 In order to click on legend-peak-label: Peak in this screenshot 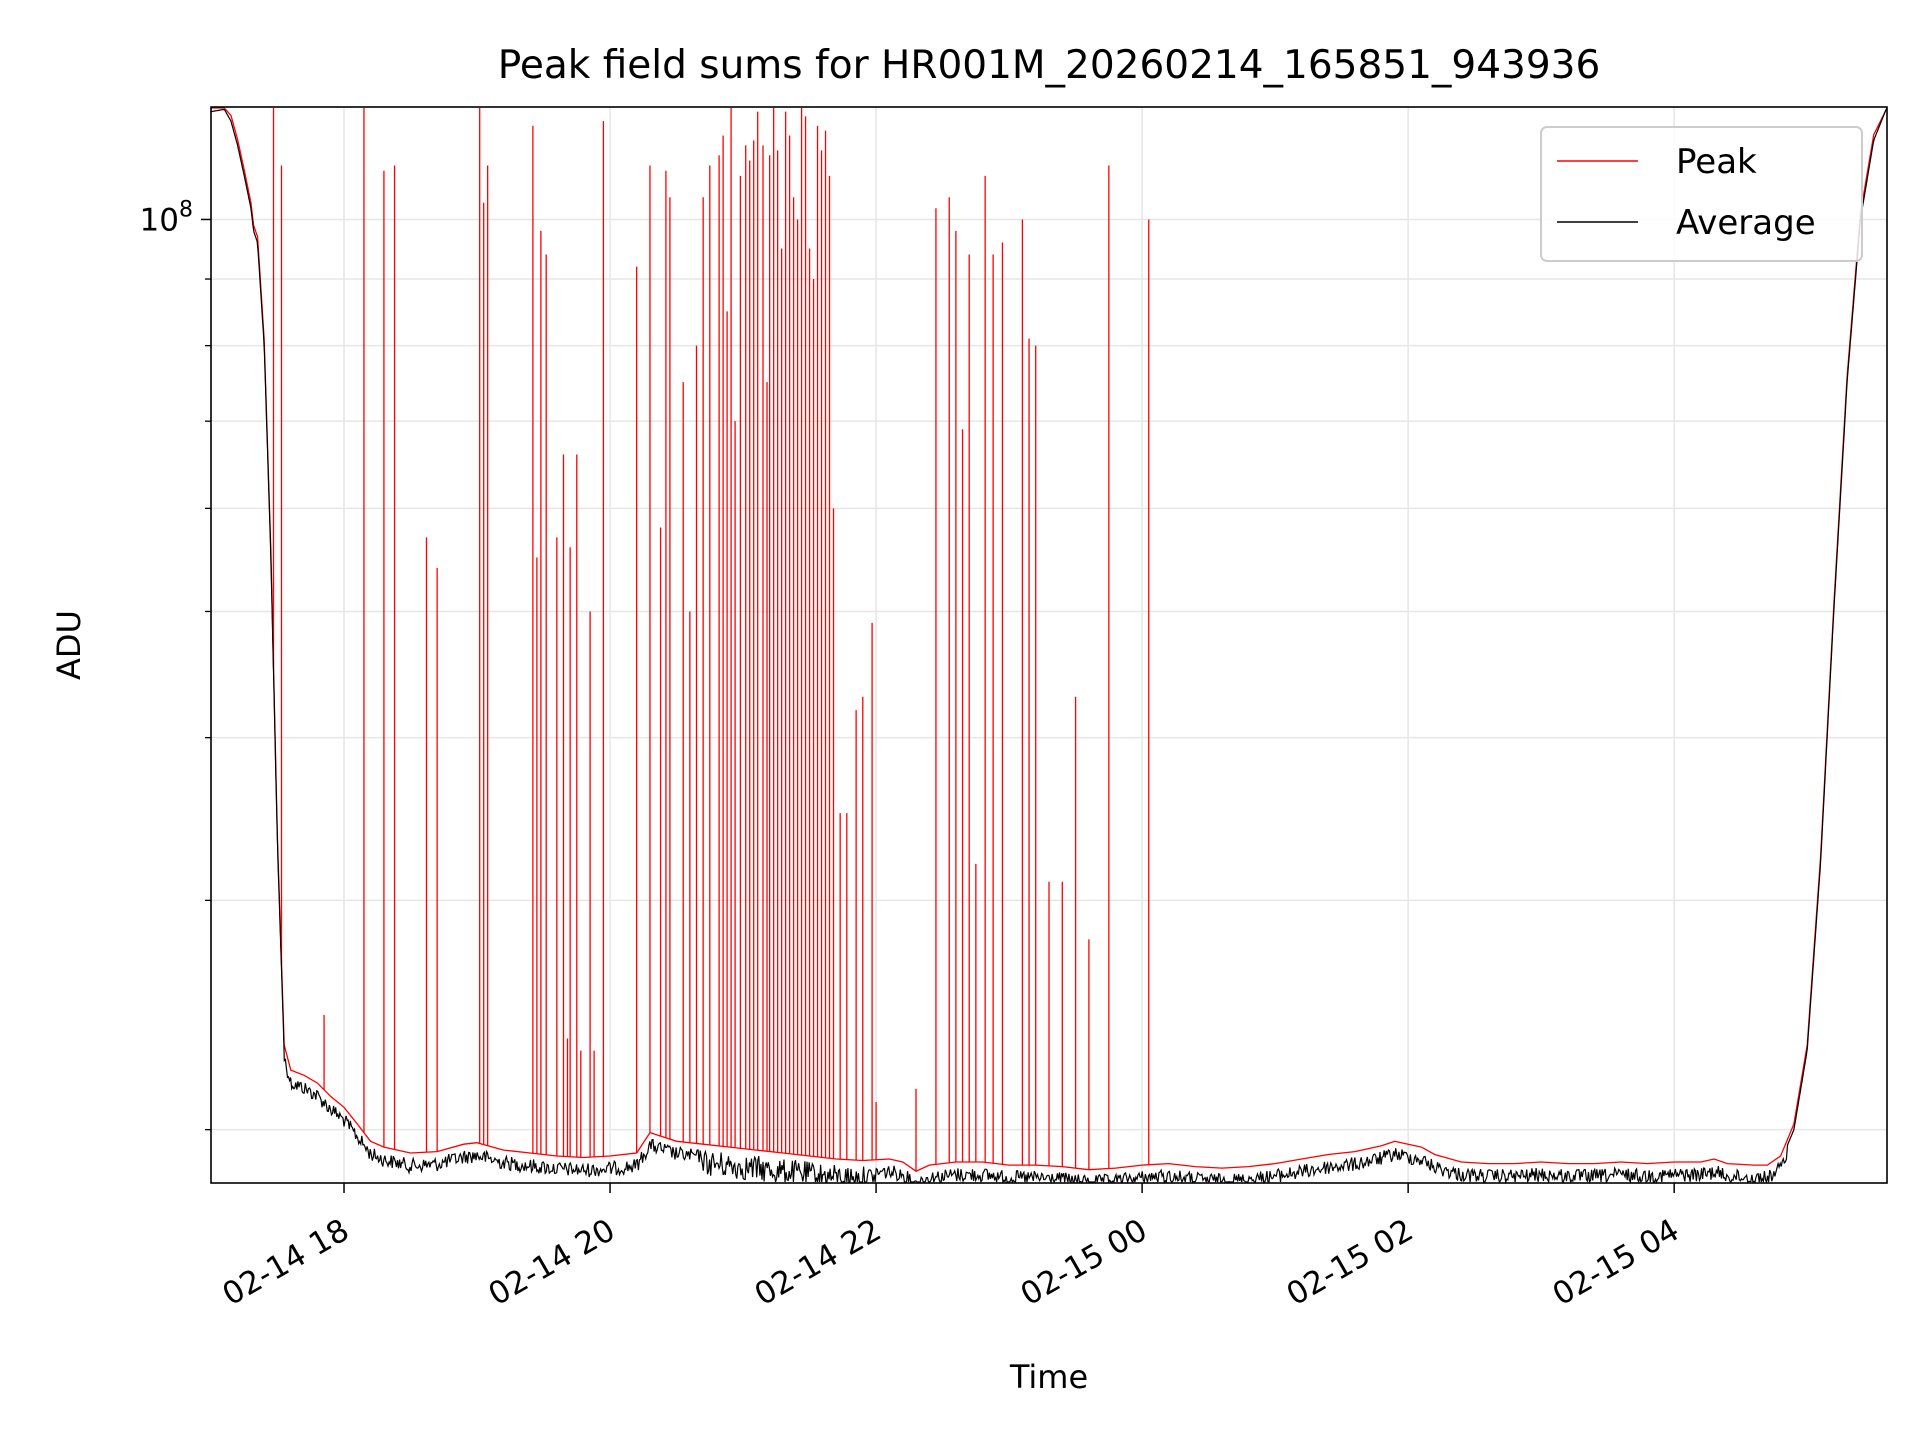, I will do `click(1716, 162)`.